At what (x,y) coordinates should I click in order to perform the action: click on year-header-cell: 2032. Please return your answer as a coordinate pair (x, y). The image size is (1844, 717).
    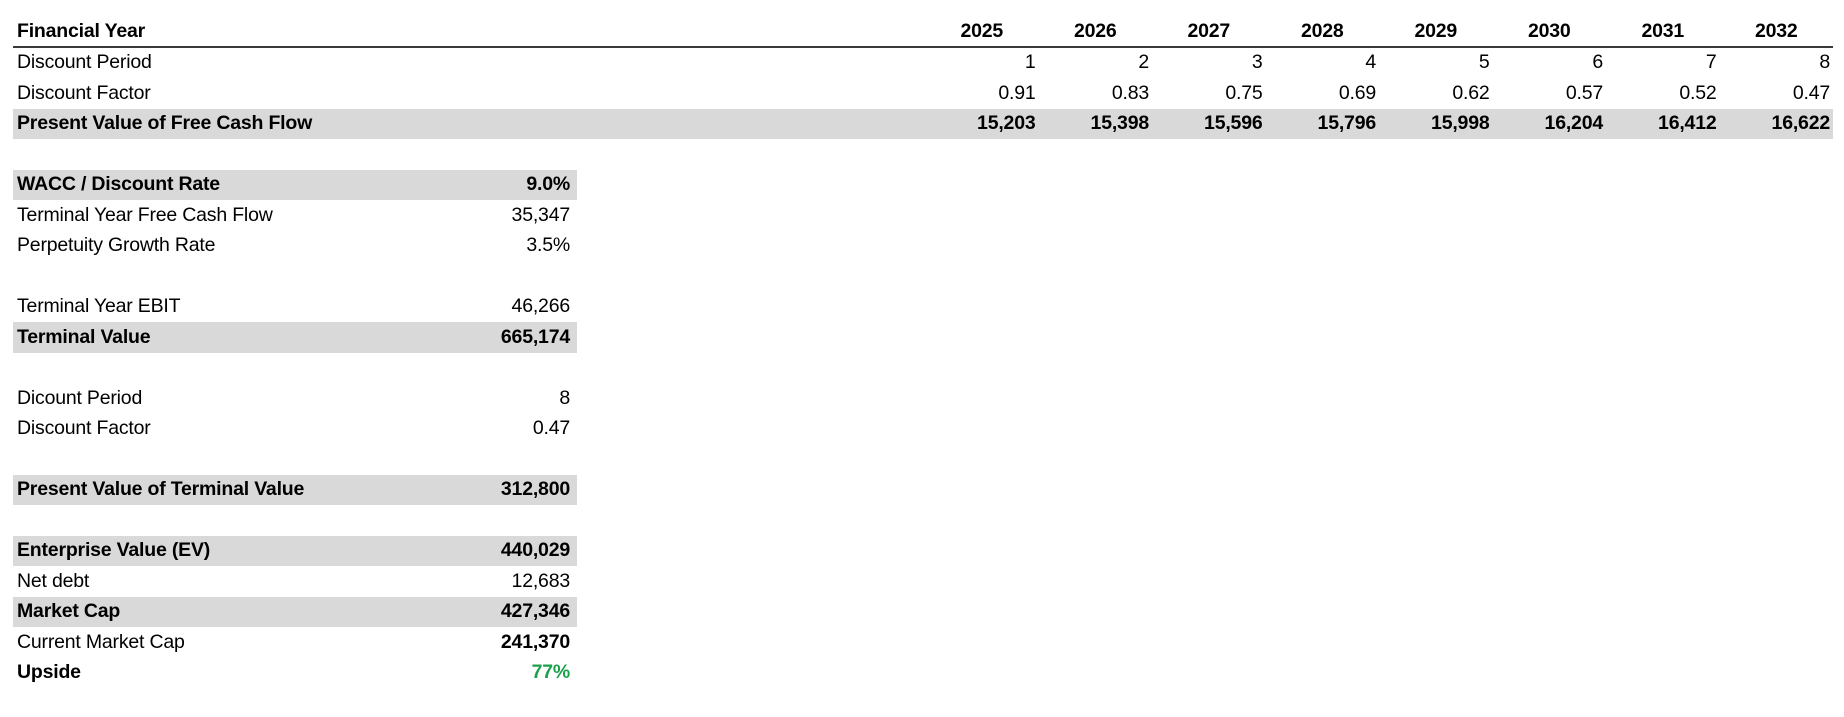
    Looking at the image, I should click on (1776, 30).